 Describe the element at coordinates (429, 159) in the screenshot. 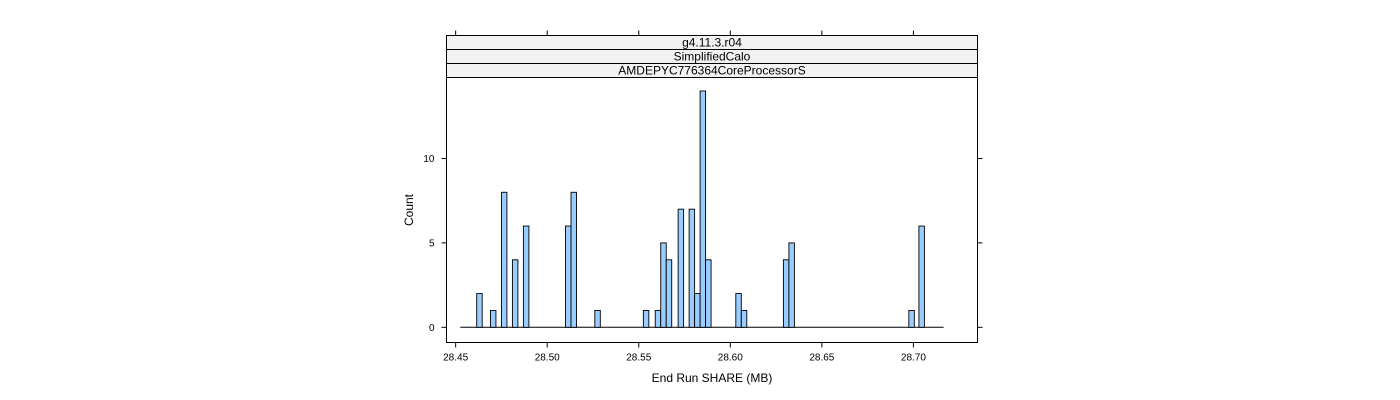

I see `y-tick-label: 10` at that location.